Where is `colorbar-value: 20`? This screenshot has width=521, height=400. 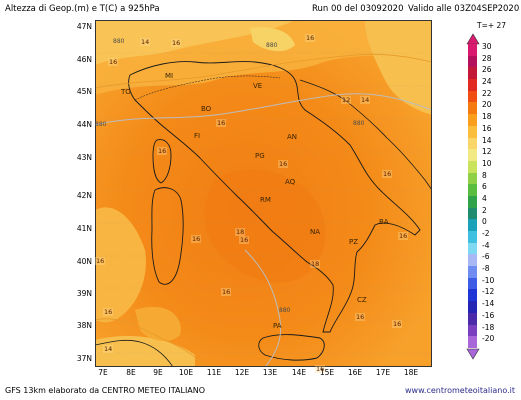 colorbar-value: 20 is located at coordinates (487, 105).